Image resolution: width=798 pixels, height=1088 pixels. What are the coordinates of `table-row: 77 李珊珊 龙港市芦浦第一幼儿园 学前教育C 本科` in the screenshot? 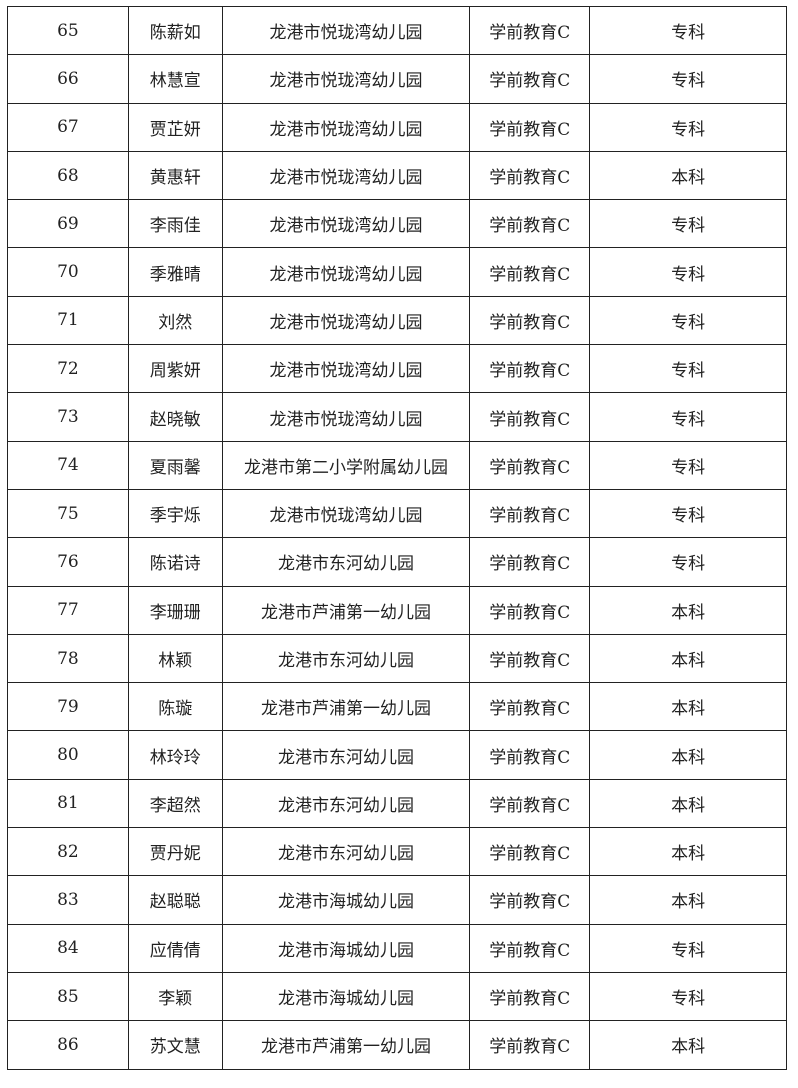 It's located at (397, 610).